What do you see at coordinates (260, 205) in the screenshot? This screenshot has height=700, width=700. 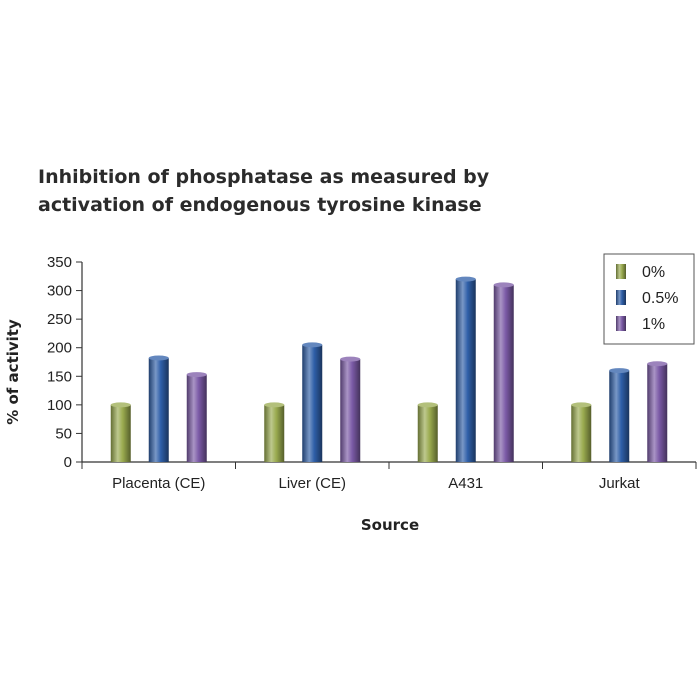 I see `chart-title-line-2: activation of endogenous tyrosine kinase` at bounding box center [260, 205].